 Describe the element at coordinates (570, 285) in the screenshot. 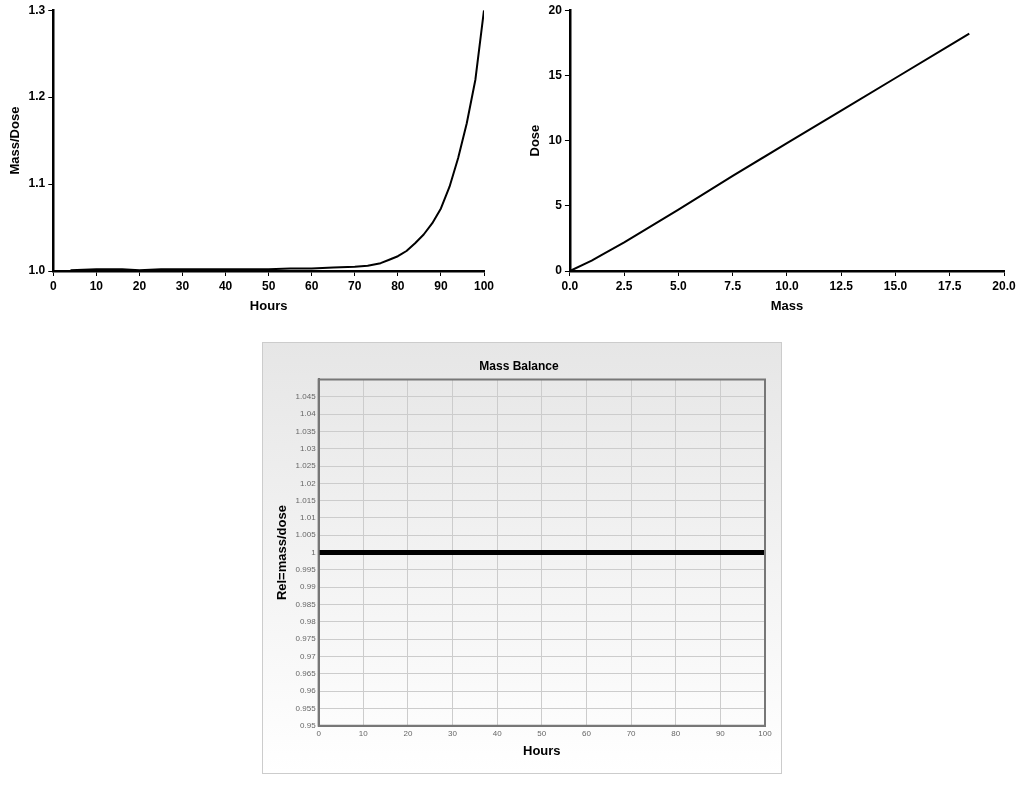

I see `x-tick-label: 0.0` at that location.